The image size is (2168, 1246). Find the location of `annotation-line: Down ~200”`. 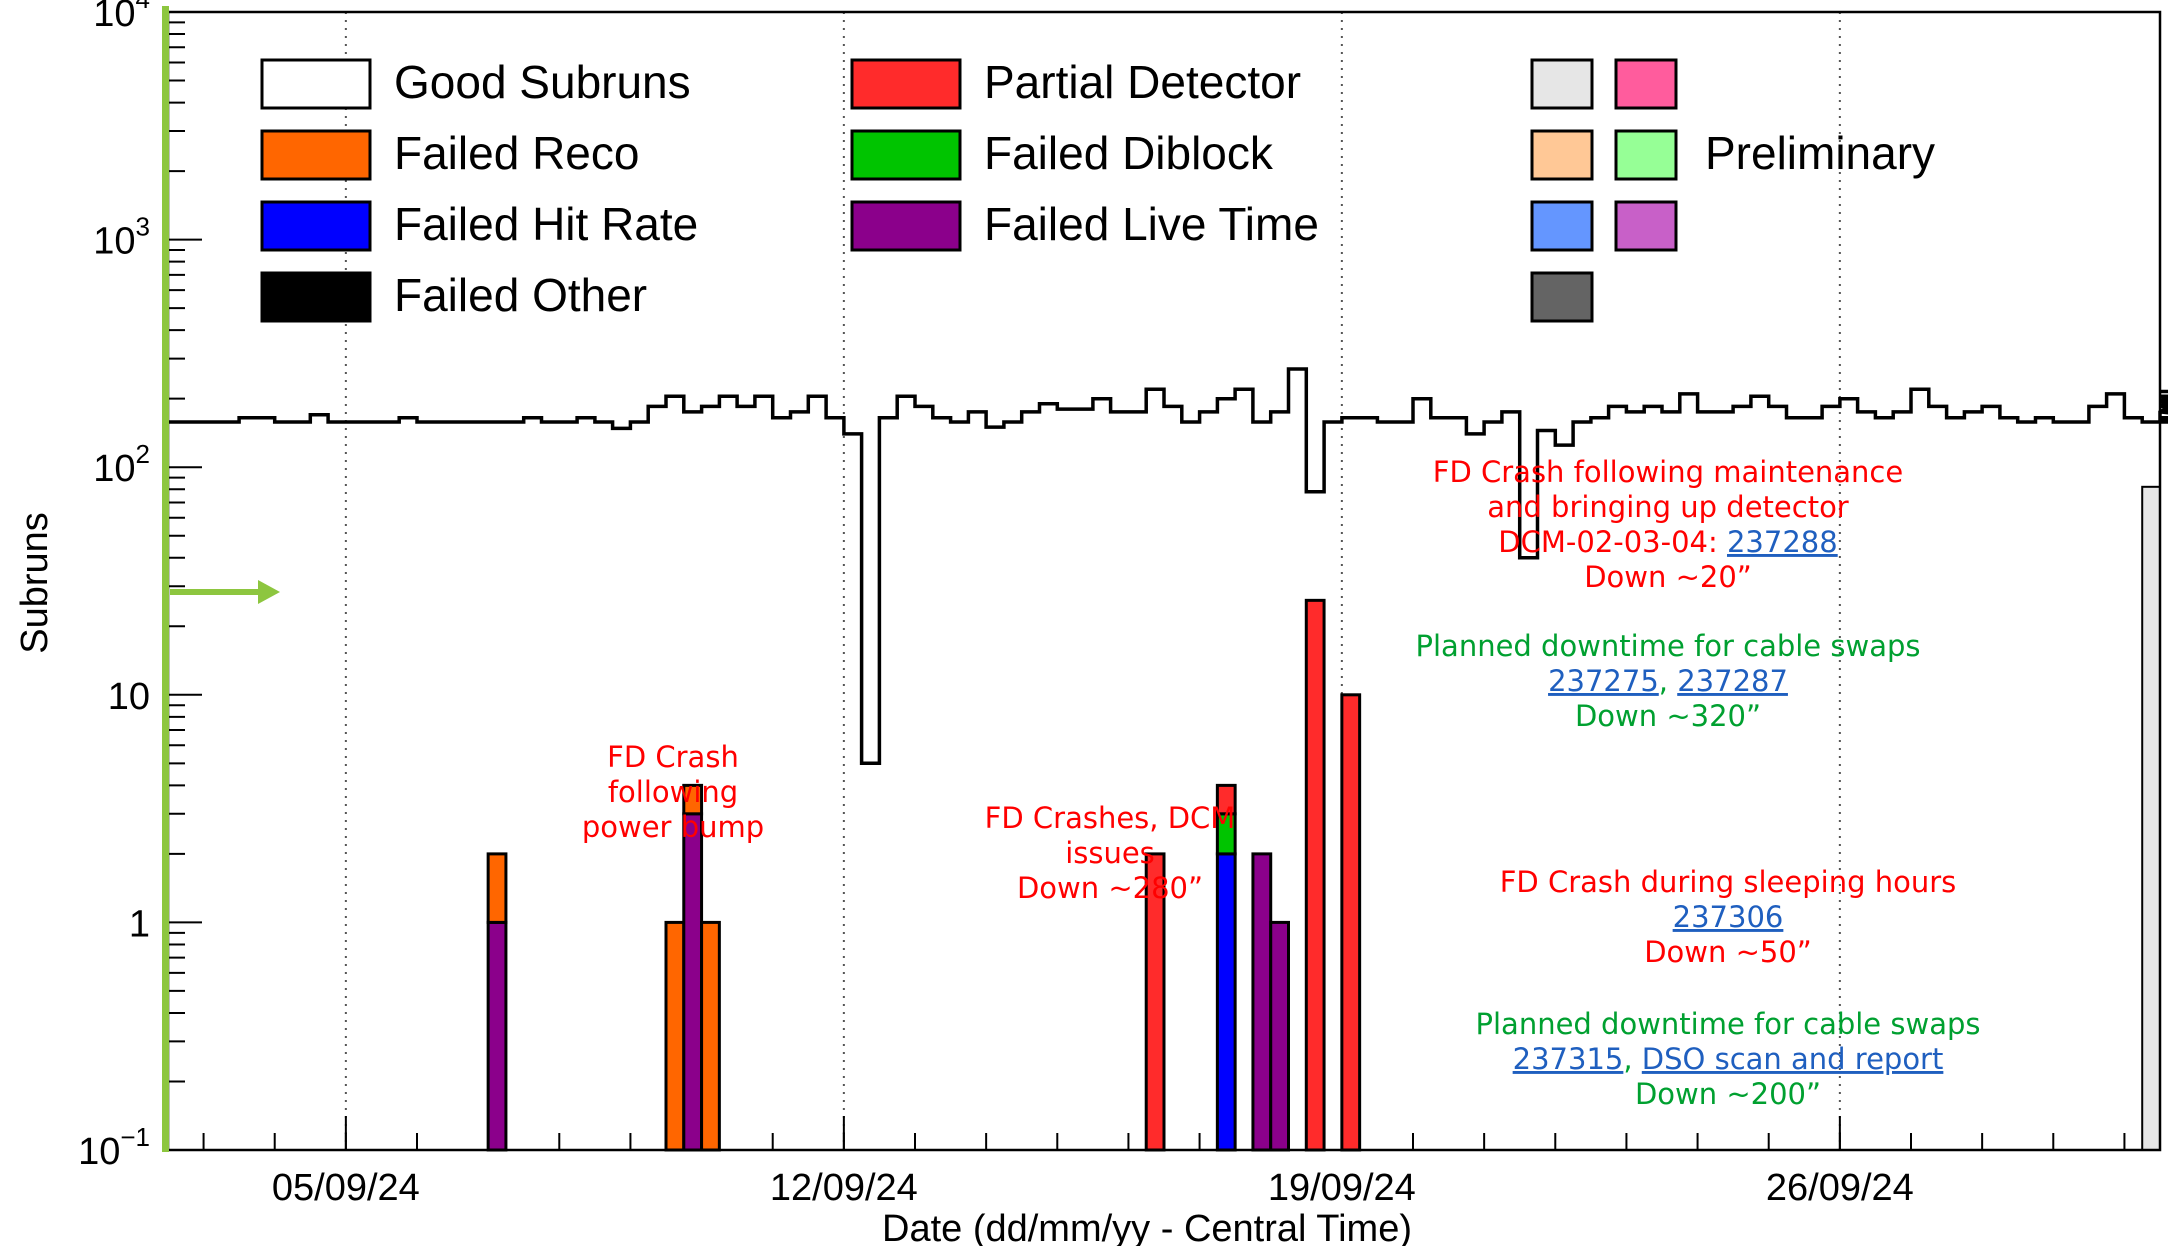

annotation-line: Down ~200” is located at coordinates (1728, 1094).